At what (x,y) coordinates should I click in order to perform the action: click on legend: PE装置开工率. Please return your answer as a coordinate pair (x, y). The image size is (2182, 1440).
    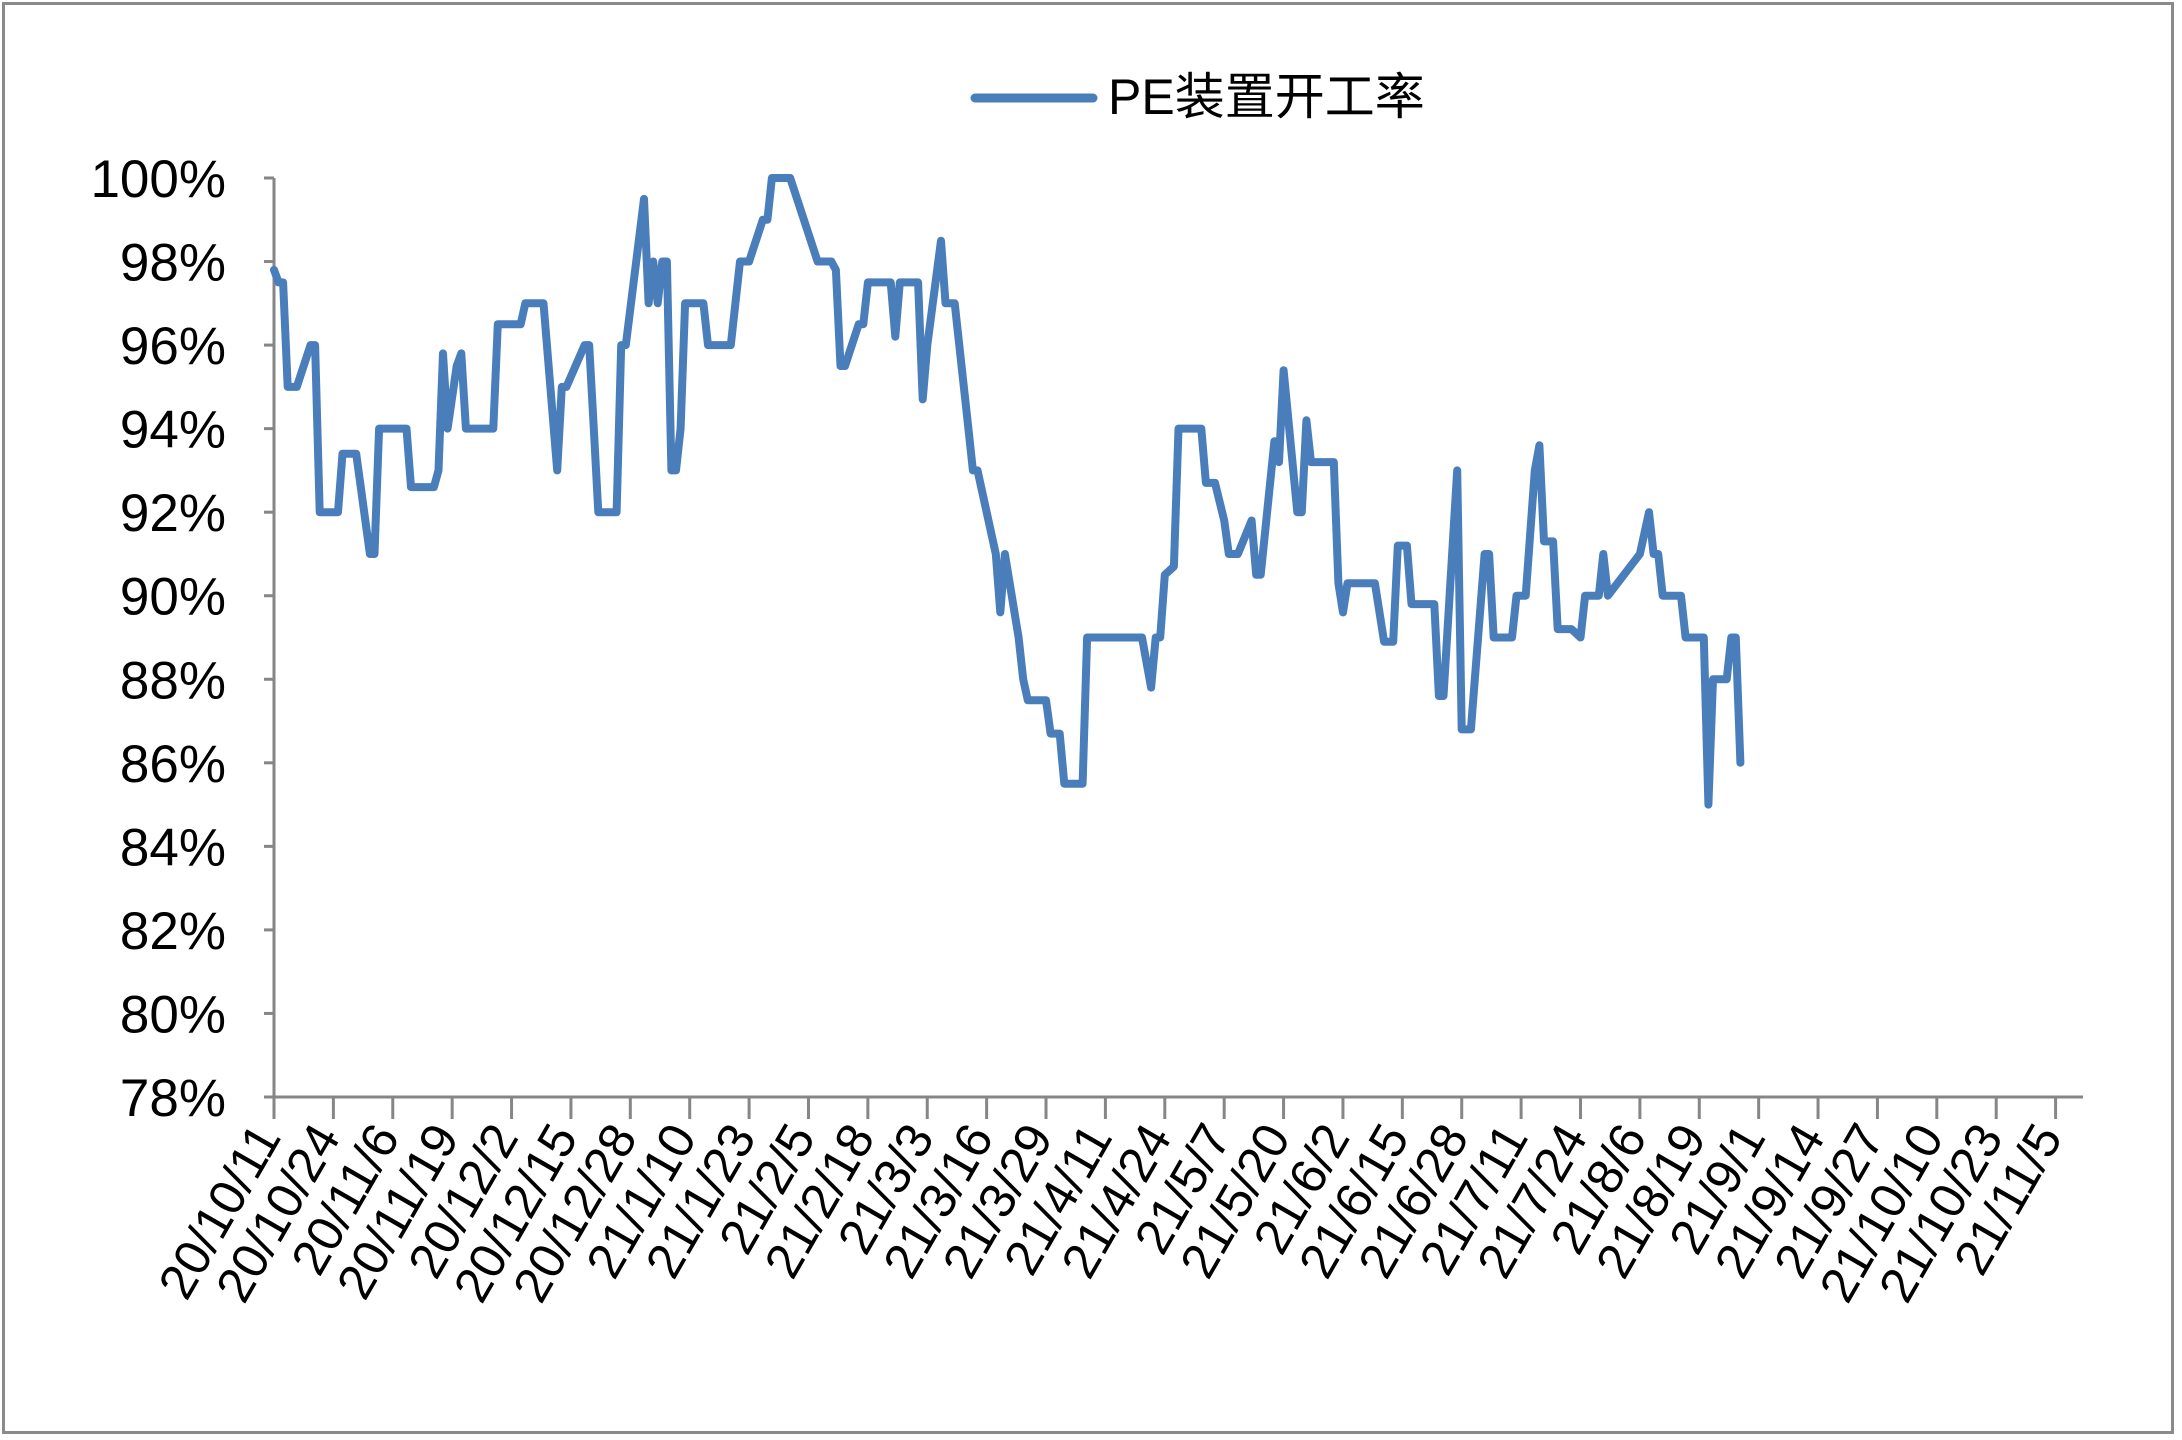
    Looking at the image, I should click on (1197, 97).